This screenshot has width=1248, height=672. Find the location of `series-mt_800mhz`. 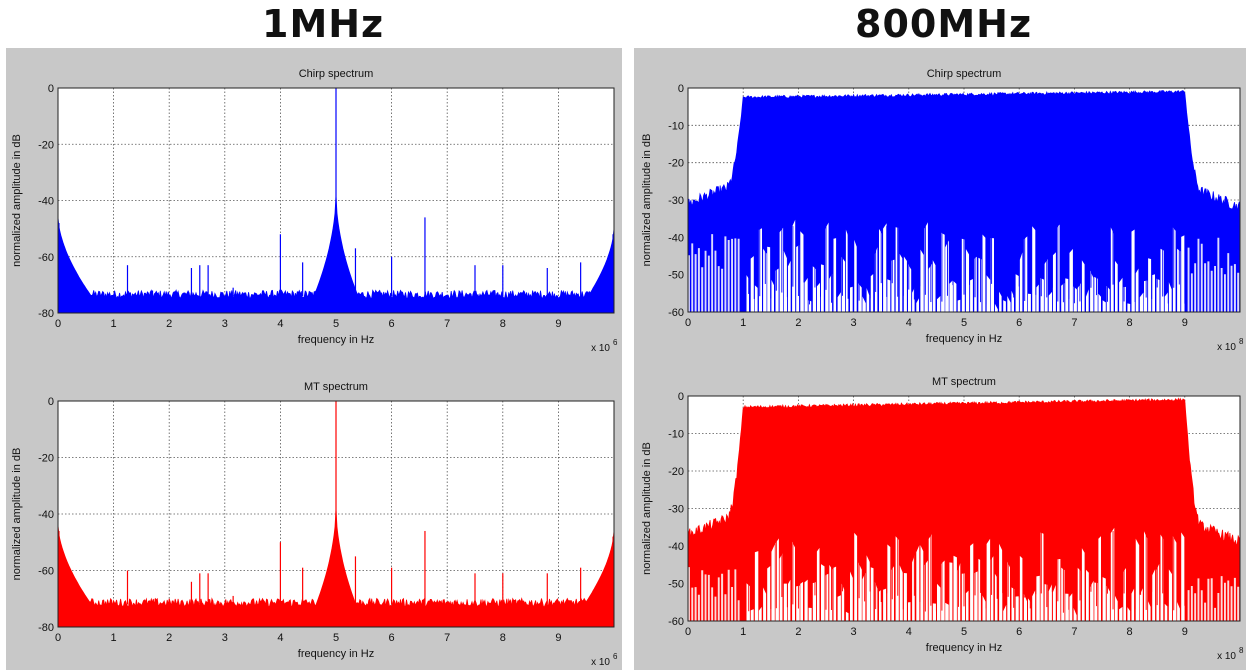

series-mt_800mhz is located at coordinates (964, 509).